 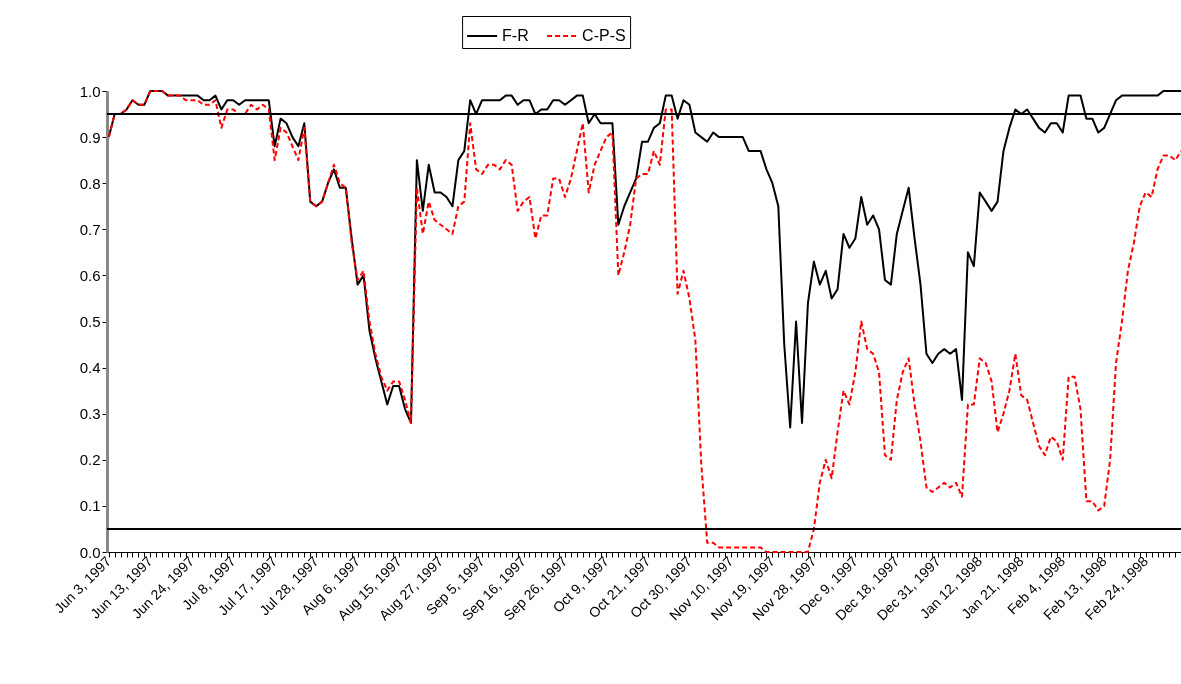 I want to click on y-tick-label: 0.8, so click(x=90, y=183).